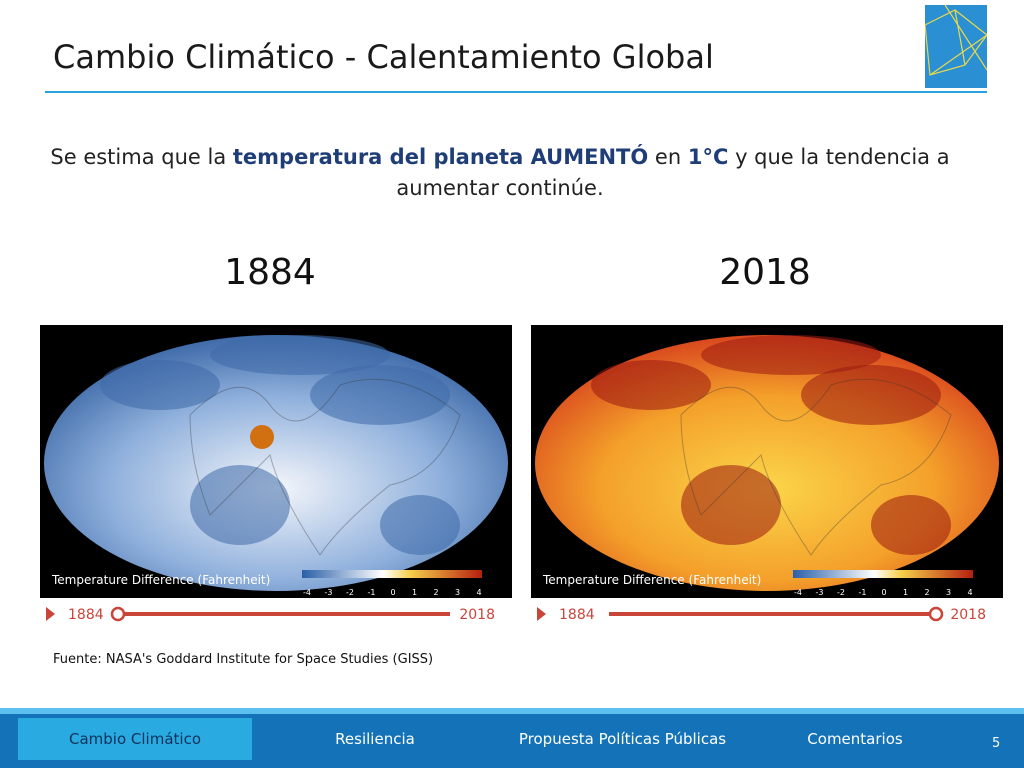  Describe the element at coordinates (512, 711) in the screenshot. I see `footer-strip` at that location.